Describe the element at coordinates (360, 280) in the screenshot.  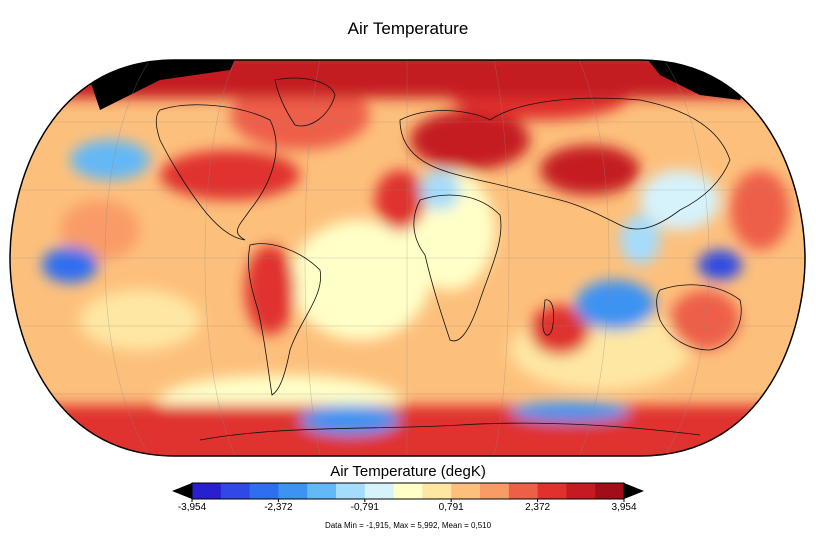
I see `field-patch-atlantic-light` at that location.